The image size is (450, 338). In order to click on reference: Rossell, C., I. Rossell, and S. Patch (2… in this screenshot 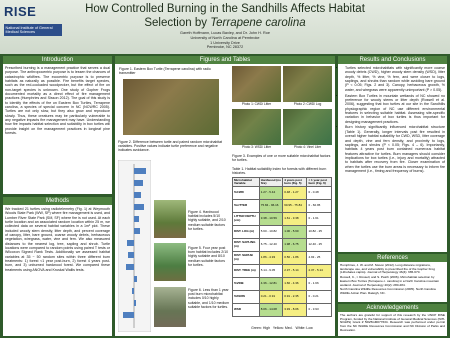, I will do `click(390, 281)`.